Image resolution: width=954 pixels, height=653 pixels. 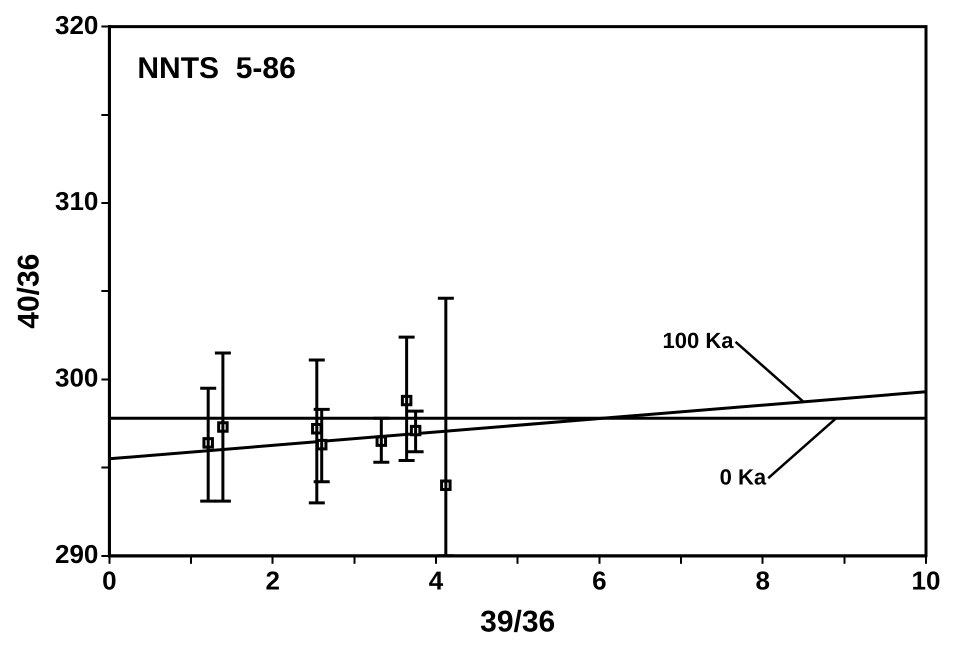 What do you see at coordinates (29, 291) in the screenshot?
I see `y-axis-title: 40/36` at bounding box center [29, 291].